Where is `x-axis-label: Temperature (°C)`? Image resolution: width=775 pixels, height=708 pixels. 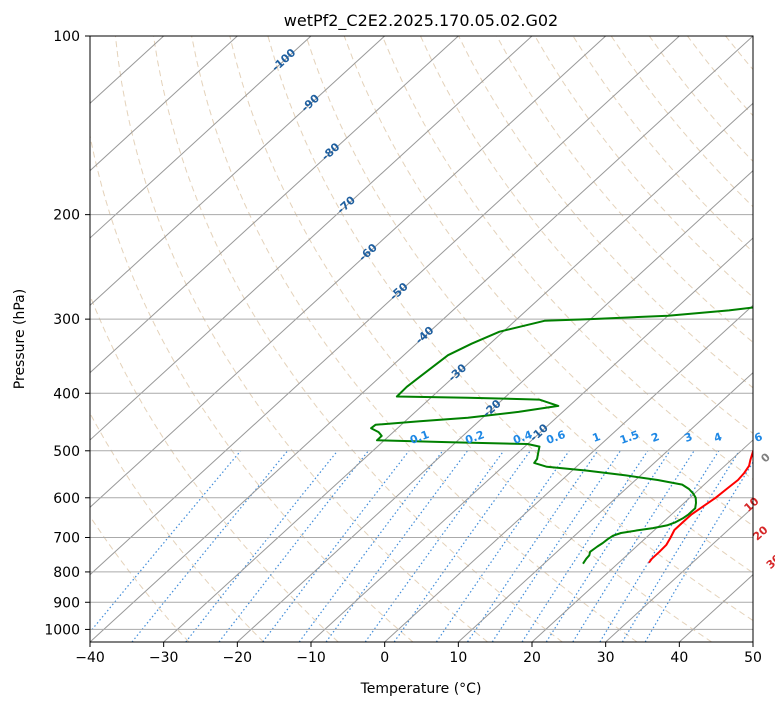
x-axis-label: Temperature (°C) is located at coordinates (421, 689).